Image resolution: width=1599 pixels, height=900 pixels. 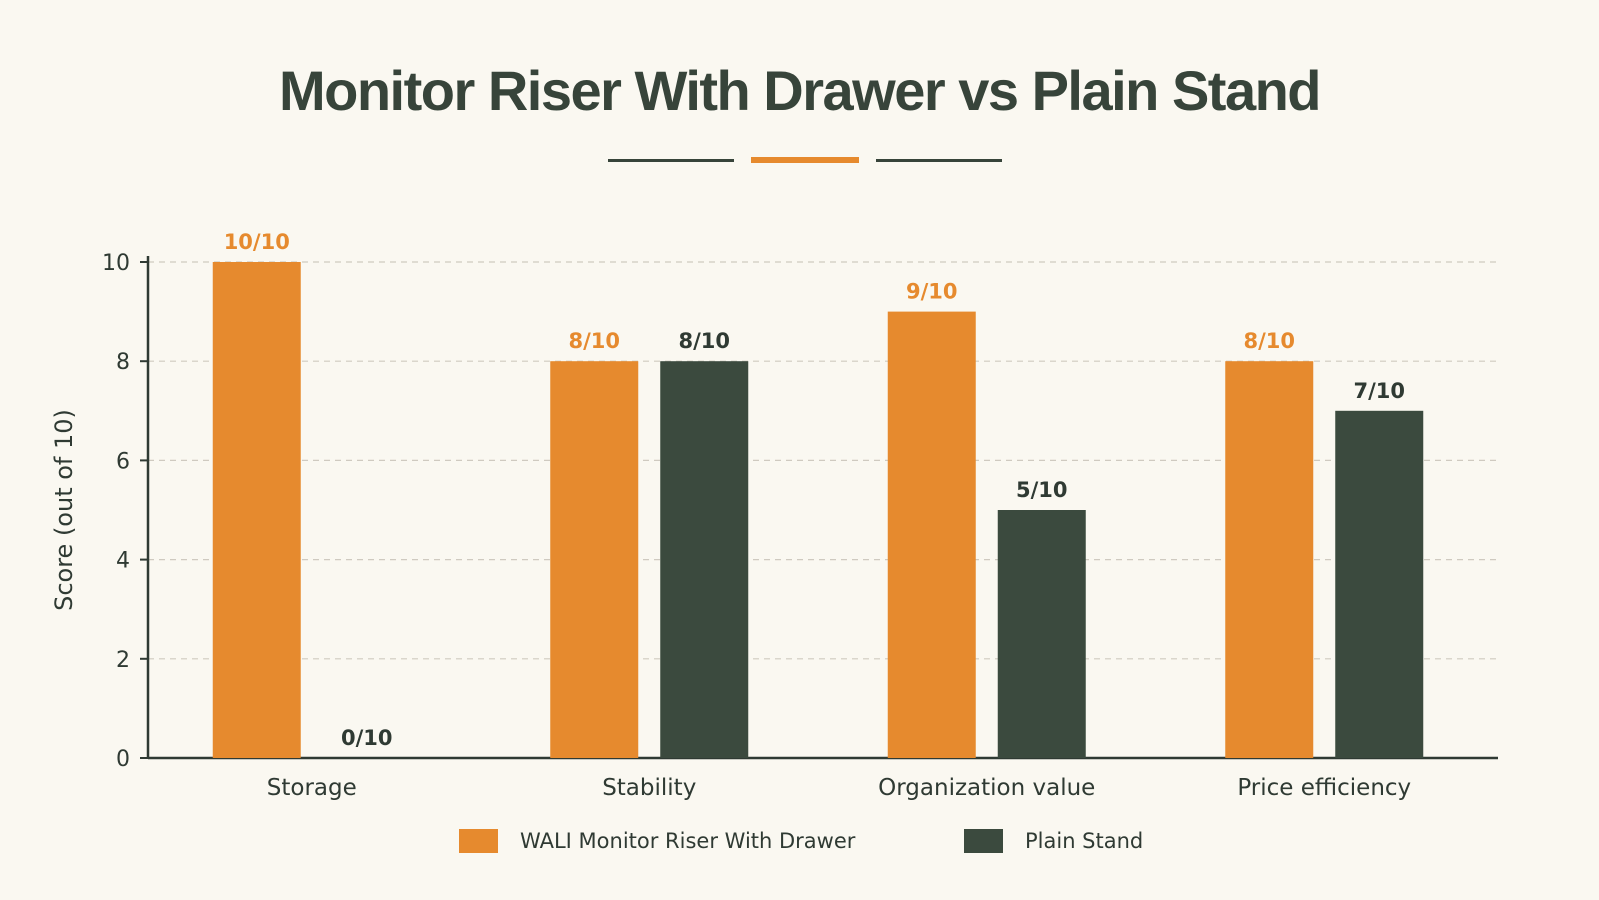 What do you see at coordinates (1042, 490) in the screenshot?
I see `bar-value-label: 5/10` at bounding box center [1042, 490].